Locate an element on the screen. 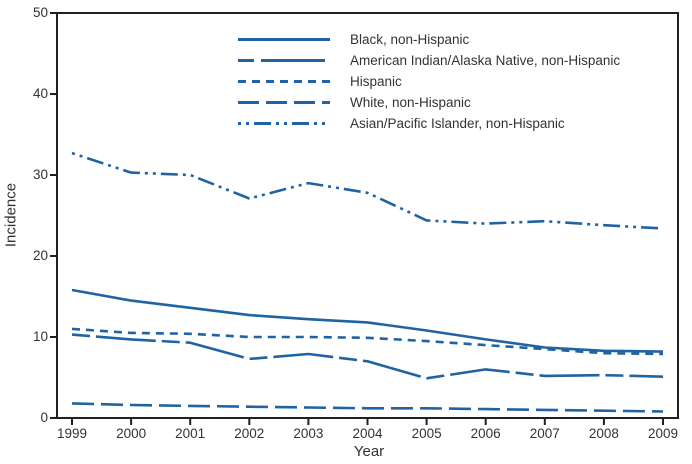 The height and width of the screenshot is (464, 692). x-tick-label: 2002 is located at coordinates (249, 433).